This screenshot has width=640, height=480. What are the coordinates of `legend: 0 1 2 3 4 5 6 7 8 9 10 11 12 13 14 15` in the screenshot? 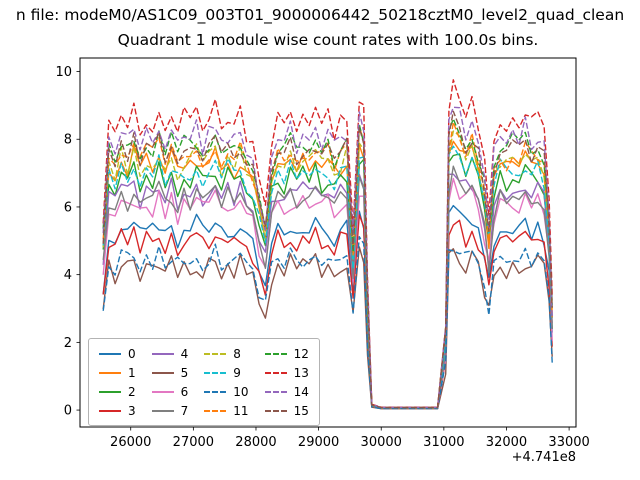 It's located at (204, 382).